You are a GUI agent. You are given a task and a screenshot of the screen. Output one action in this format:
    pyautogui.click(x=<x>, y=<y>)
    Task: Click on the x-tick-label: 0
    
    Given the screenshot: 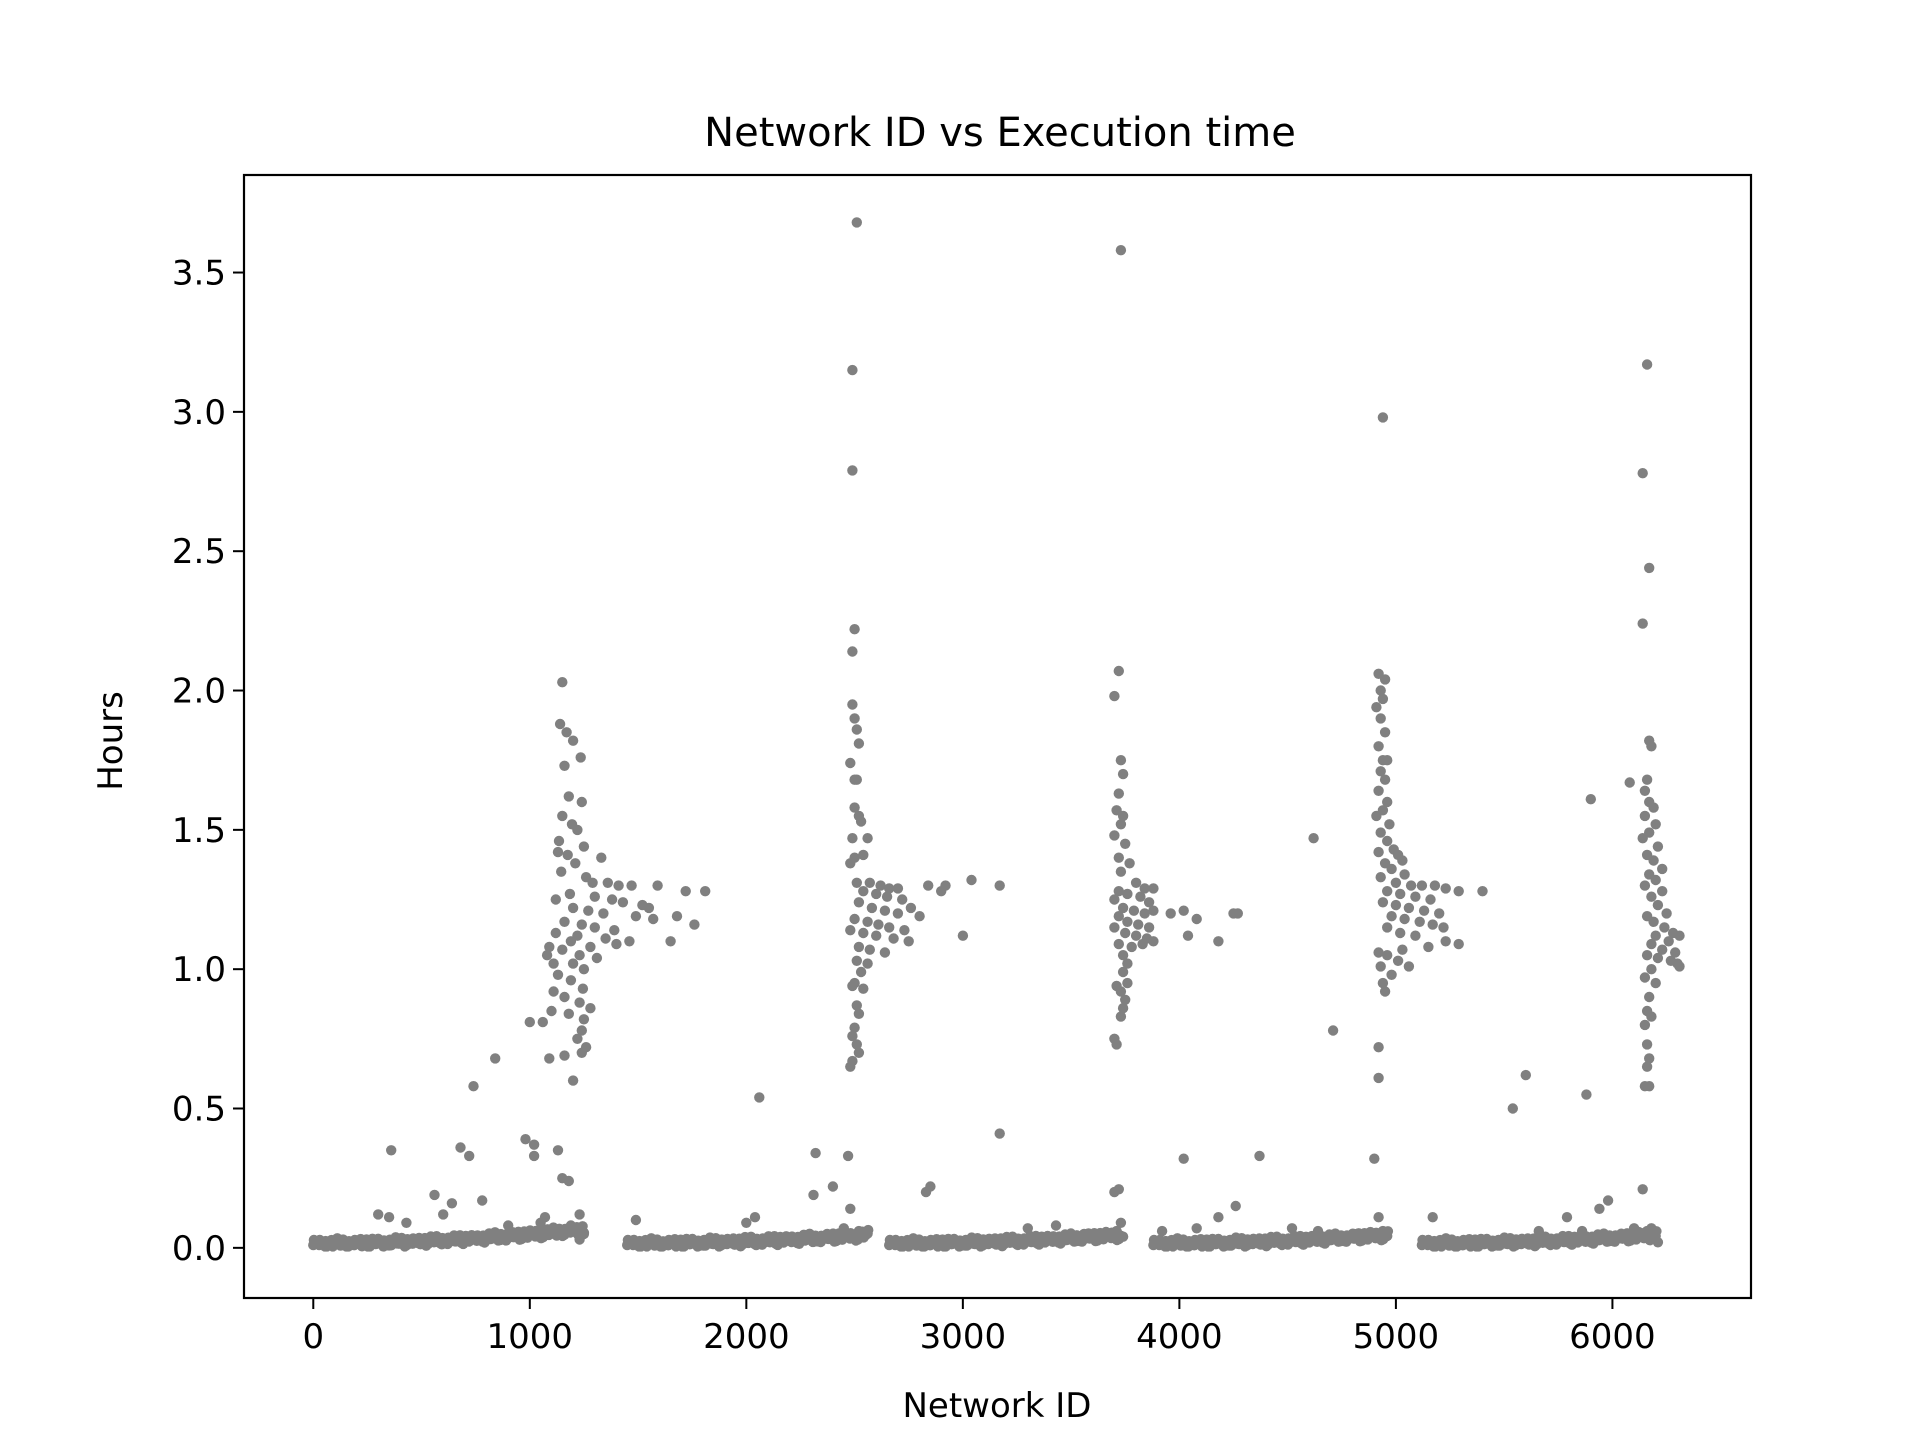 What is the action you would take?
    pyautogui.click(x=313, y=1337)
    